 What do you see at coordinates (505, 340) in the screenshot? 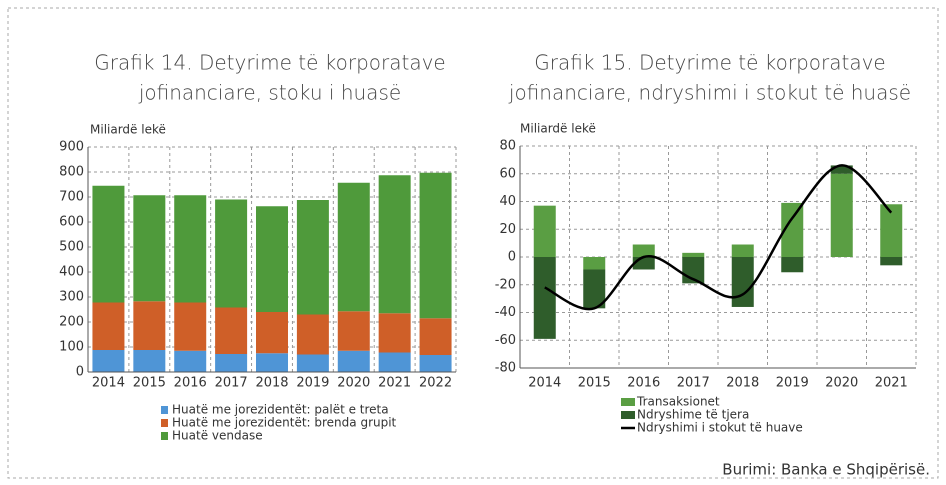
I see `y-tick-label: -60` at bounding box center [505, 340].